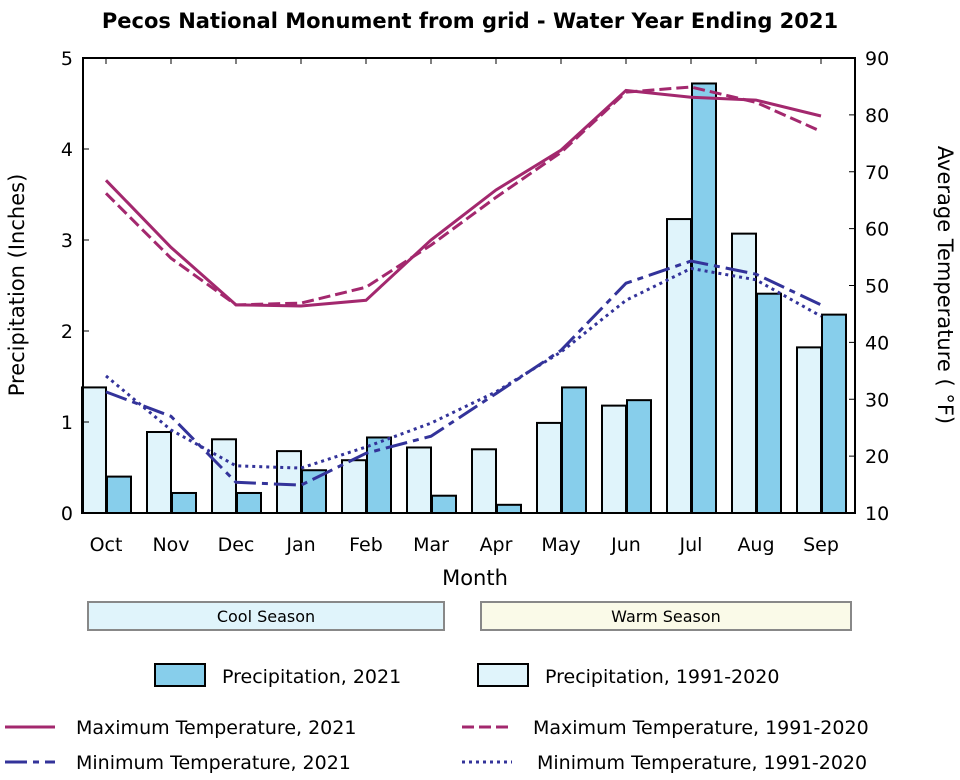 The image size is (960, 780). Describe the element at coordinates (821, 545) in the screenshot. I see `x-tick-label: Sep` at that location.